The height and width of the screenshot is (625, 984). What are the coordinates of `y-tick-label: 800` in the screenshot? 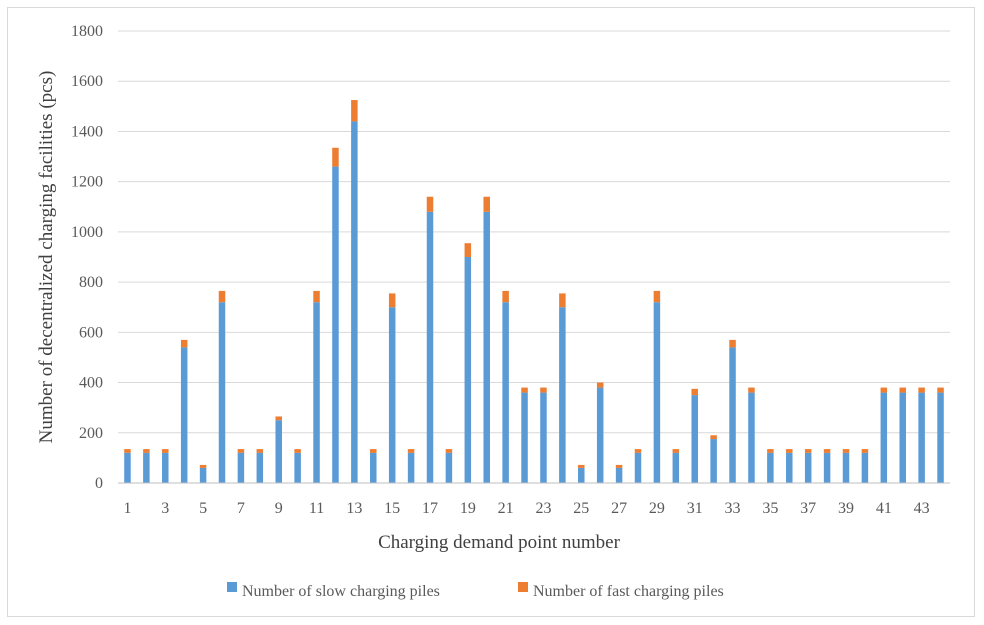 It's located at (91, 282).